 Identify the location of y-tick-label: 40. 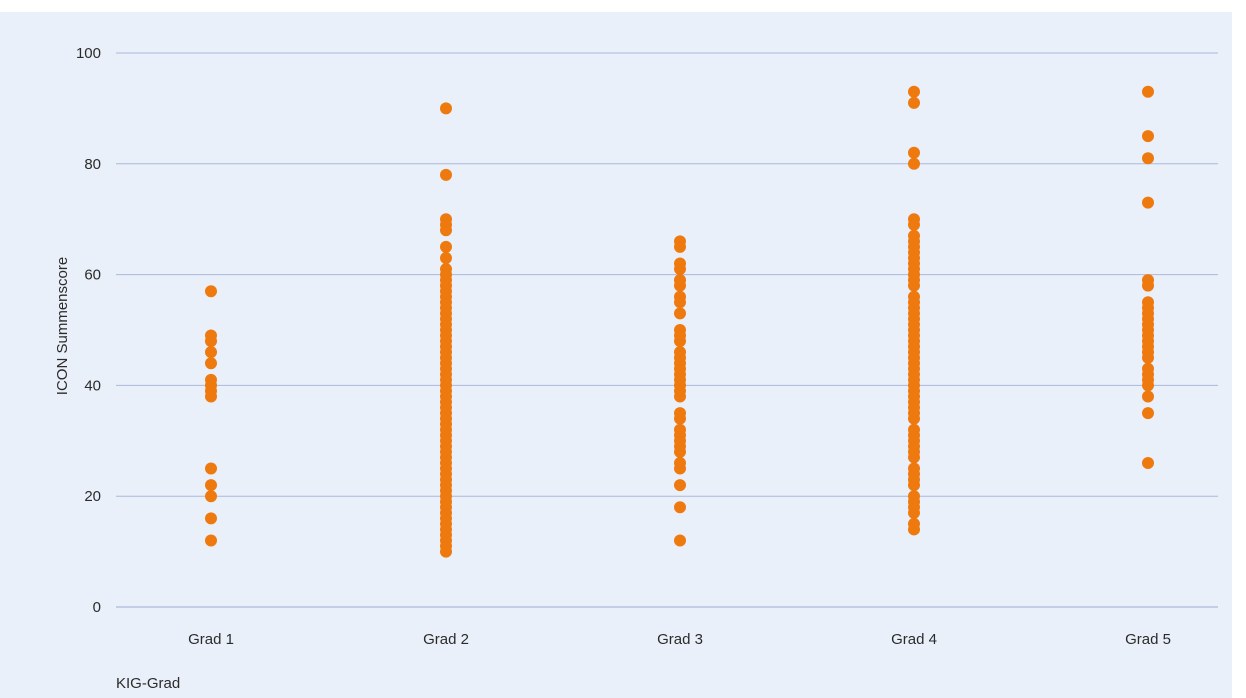
(92, 385).